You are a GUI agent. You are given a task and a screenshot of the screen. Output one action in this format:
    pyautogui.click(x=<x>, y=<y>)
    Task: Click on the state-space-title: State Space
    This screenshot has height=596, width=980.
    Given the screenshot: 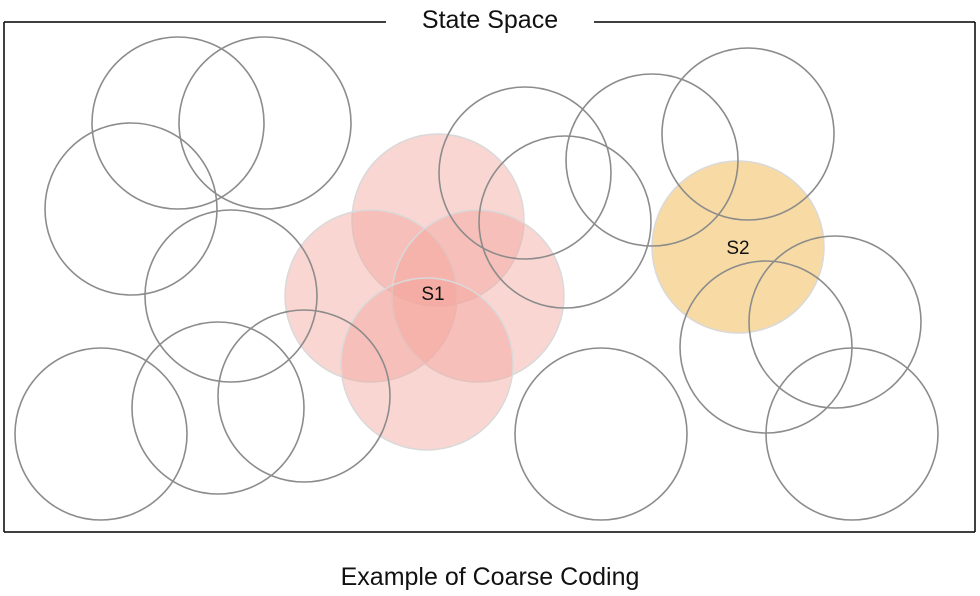 What is the action you would take?
    pyautogui.click(x=490, y=20)
    